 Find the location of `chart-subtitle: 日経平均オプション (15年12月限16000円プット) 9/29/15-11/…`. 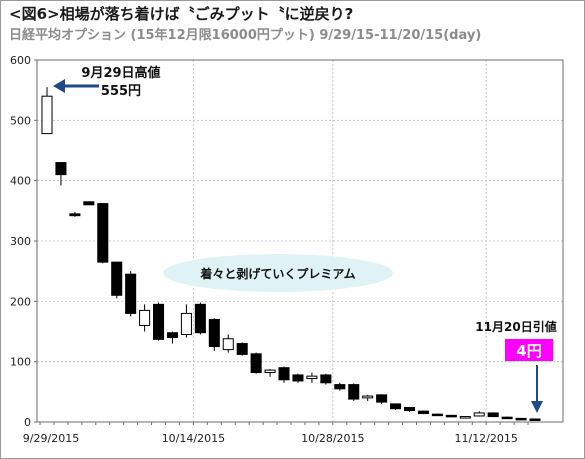

chart-subtitle: 日経平均オプション (15年12月限16000円プット) 9/29/15-11/… is located at coordinates (245, 35).